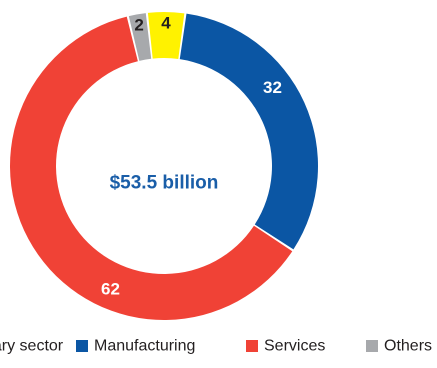  I want to click on legend-label-services: Services, so click(294, 346).